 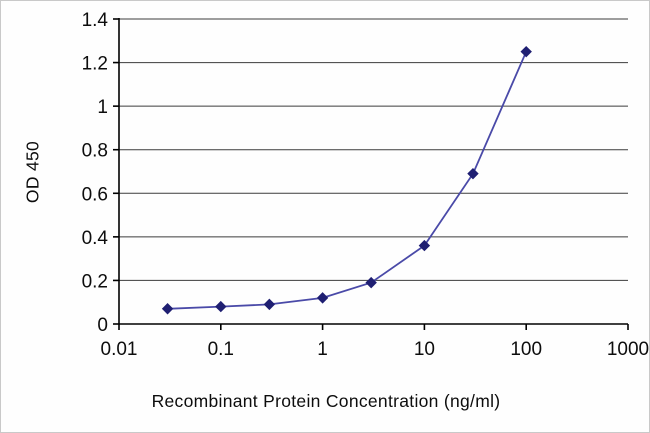 I want to click on x-tick-label: 0.01, so click(x=119, y=349).